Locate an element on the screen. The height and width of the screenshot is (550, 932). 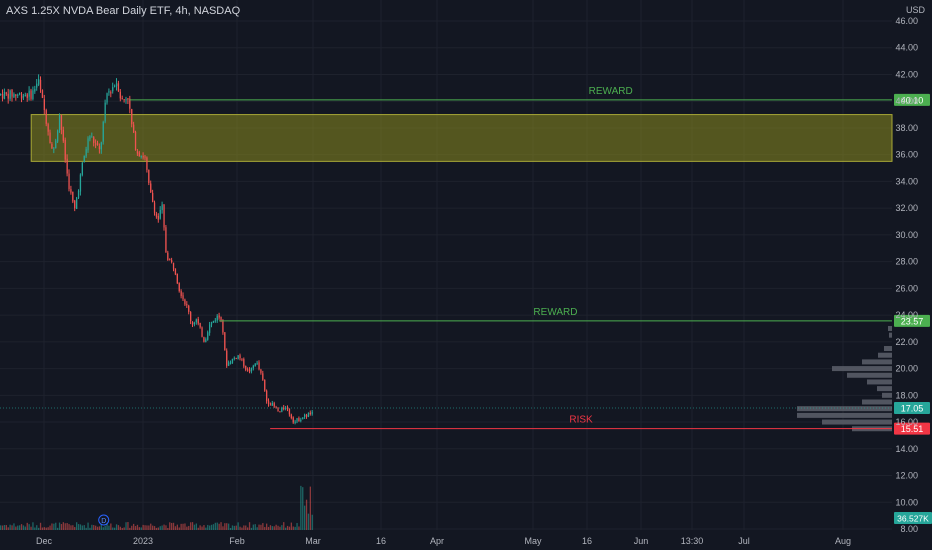
time-axis: Dec 2023 Feb Mar 16 Apr May 16 Jun 13:30 Jul Aug is located at coordinates (443, 541).